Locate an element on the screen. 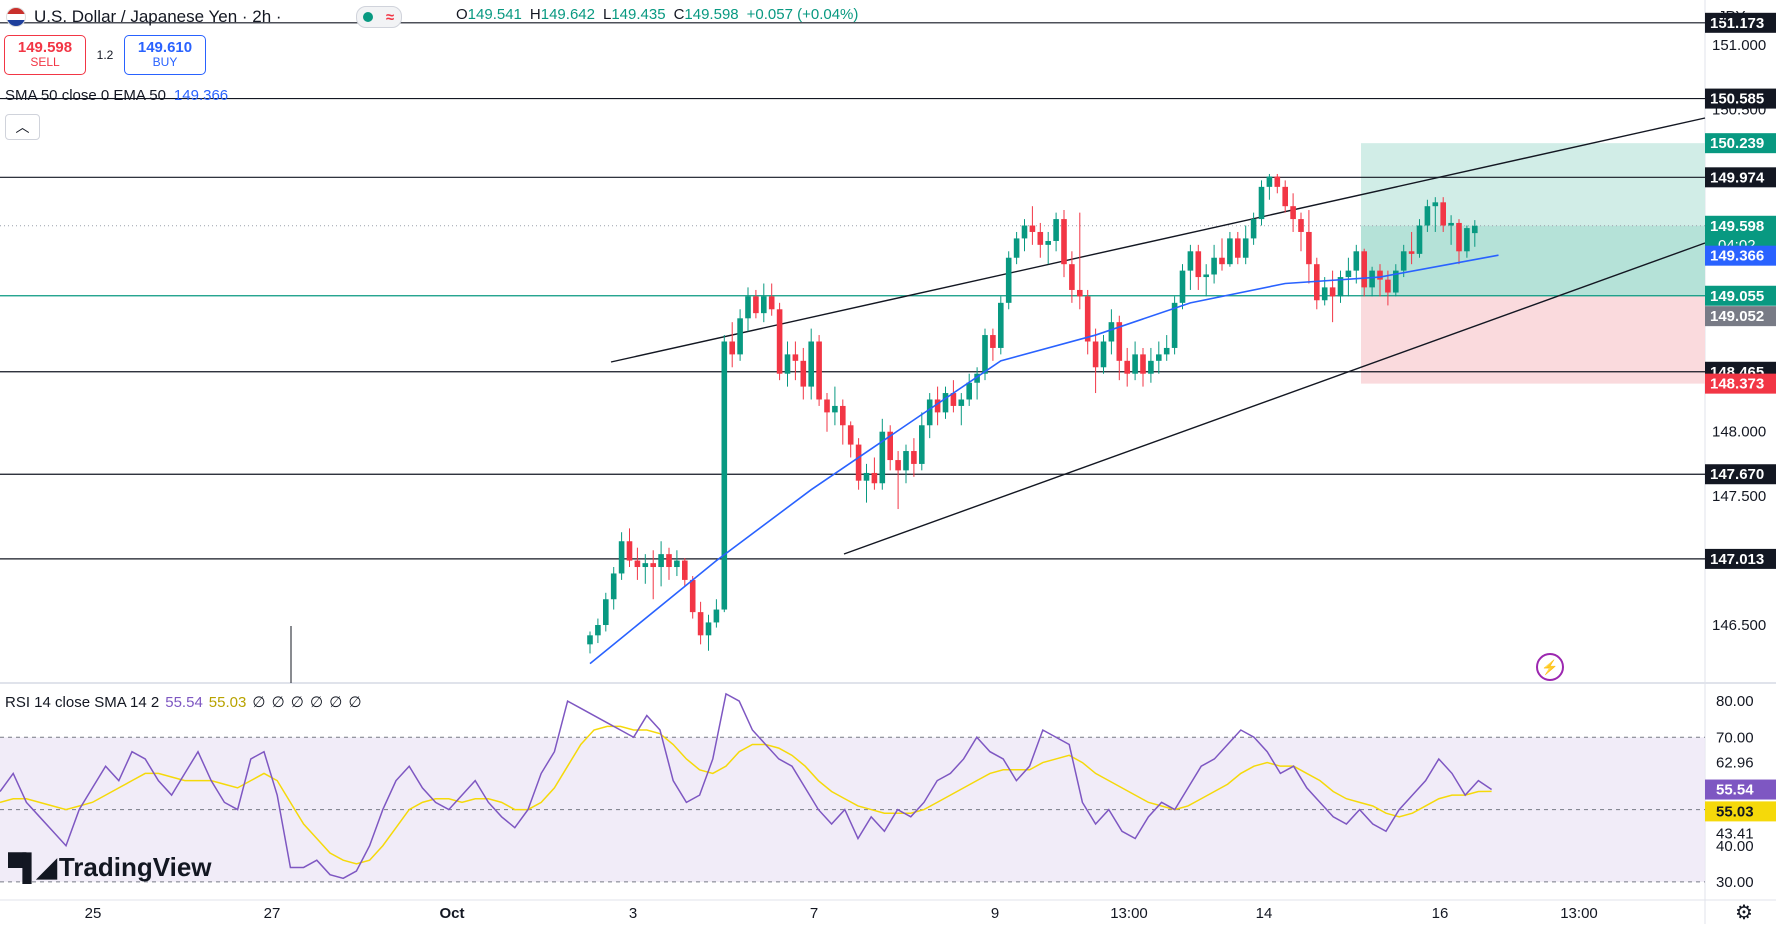  sma-indicator-legend: SMA 50 close 0 EMA 50 149.366 is located at coordinates (116, 95).